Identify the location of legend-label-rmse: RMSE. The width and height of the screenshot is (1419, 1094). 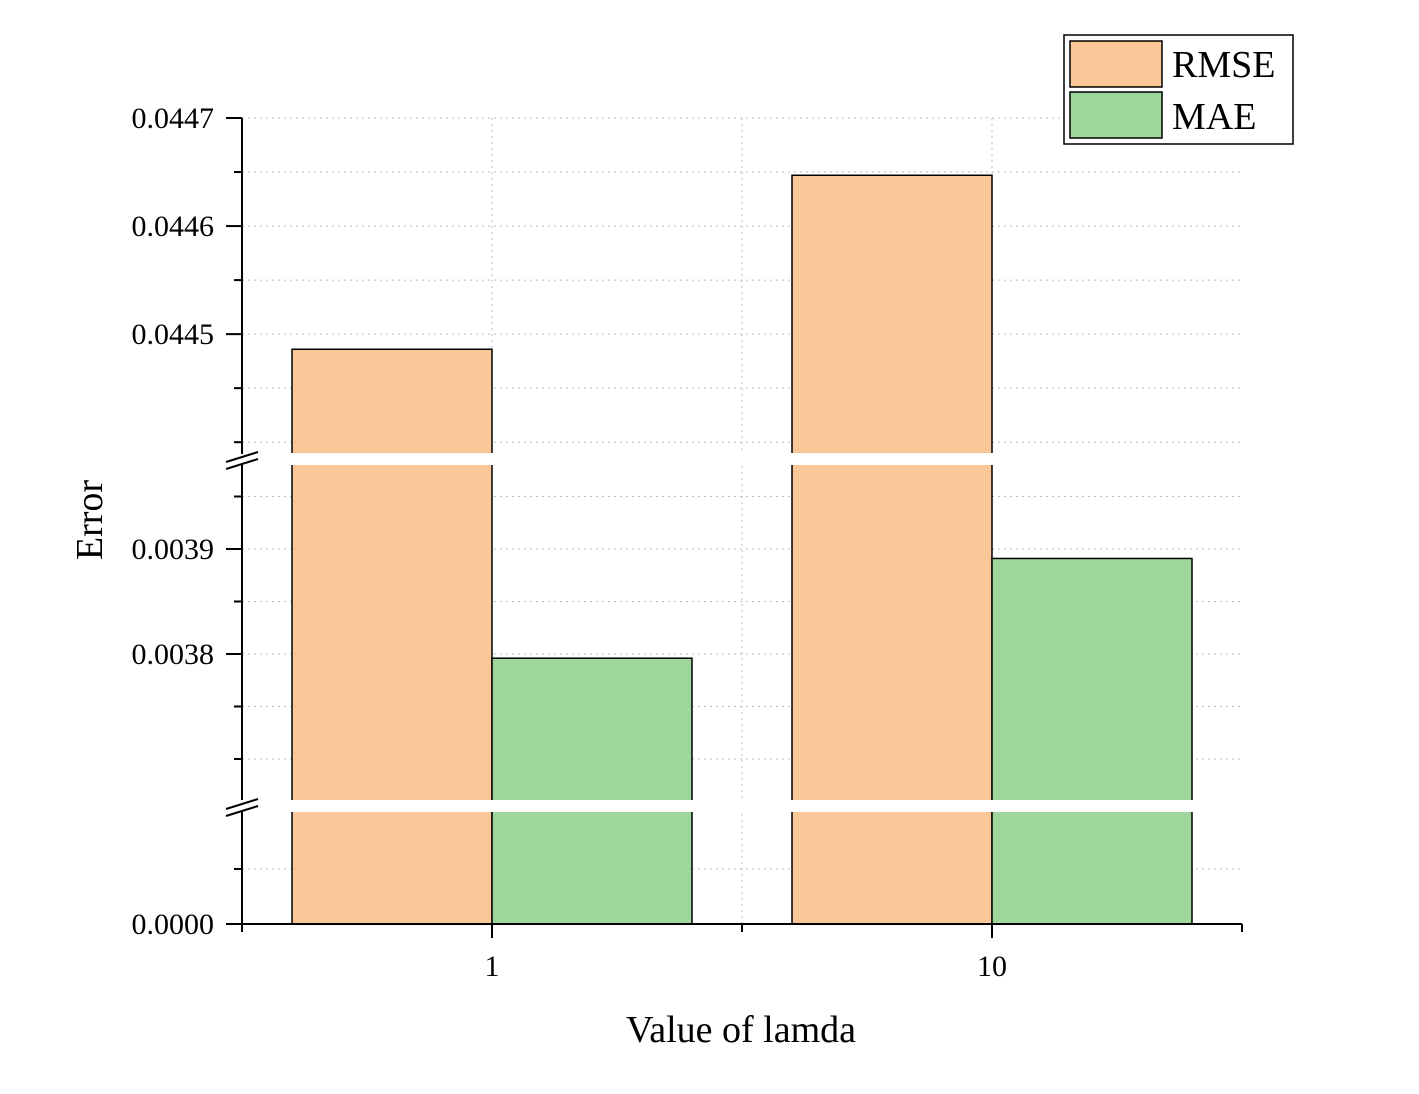
(1223, 65).